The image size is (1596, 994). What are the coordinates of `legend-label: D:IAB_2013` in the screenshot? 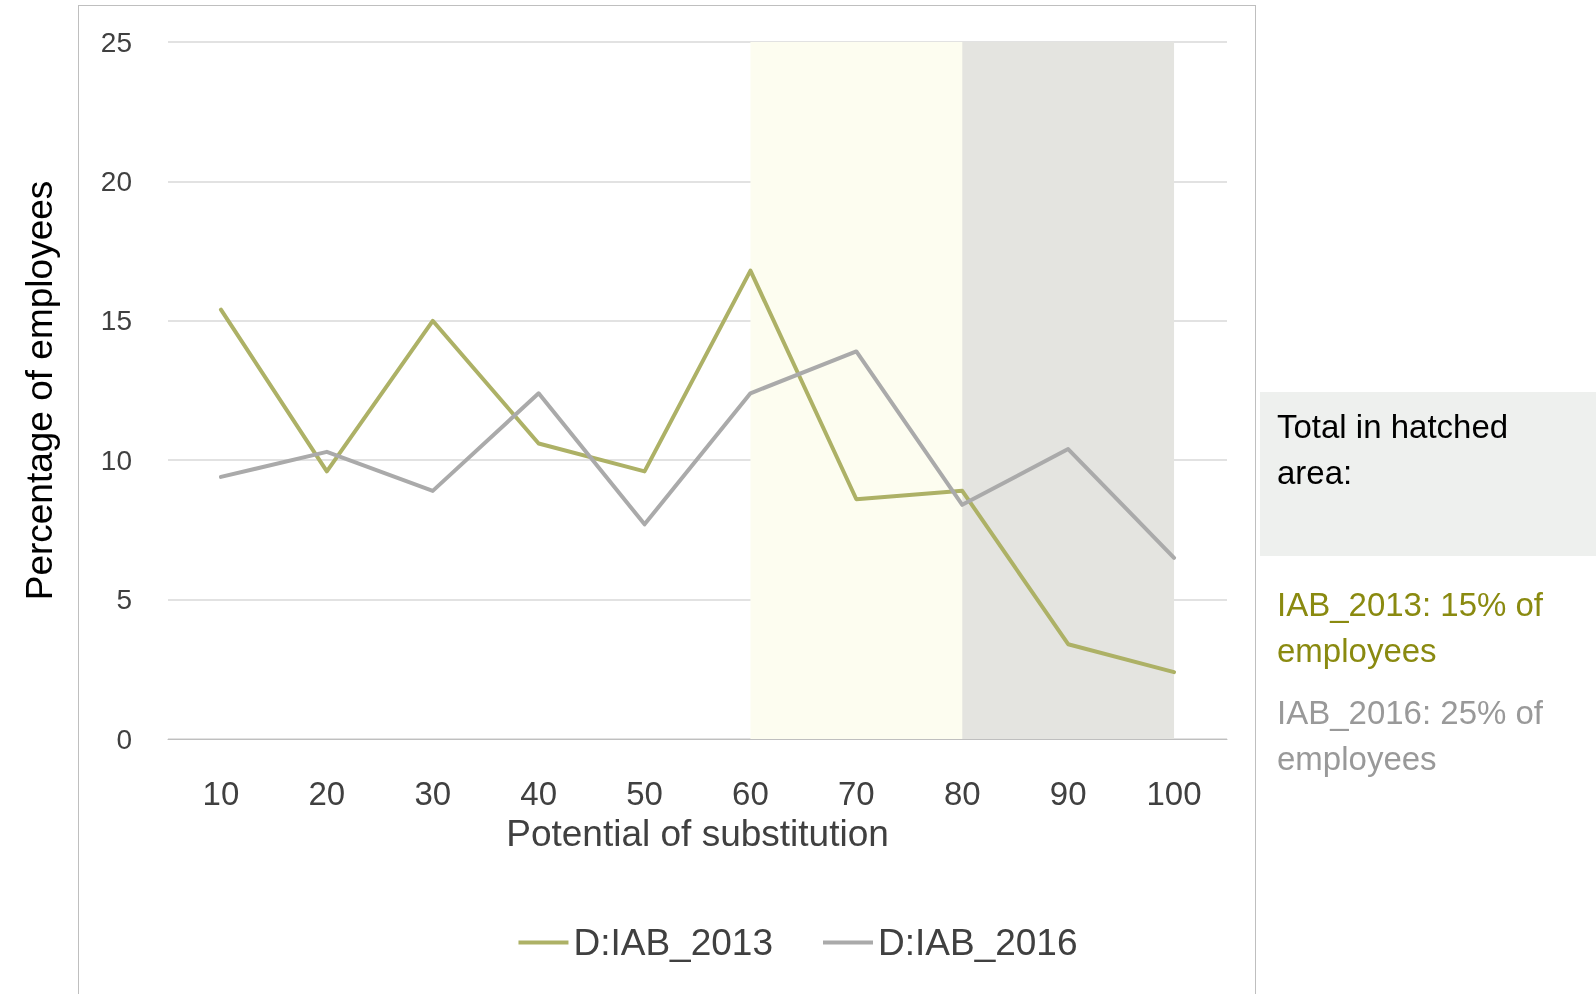 It's located at (673, 942).